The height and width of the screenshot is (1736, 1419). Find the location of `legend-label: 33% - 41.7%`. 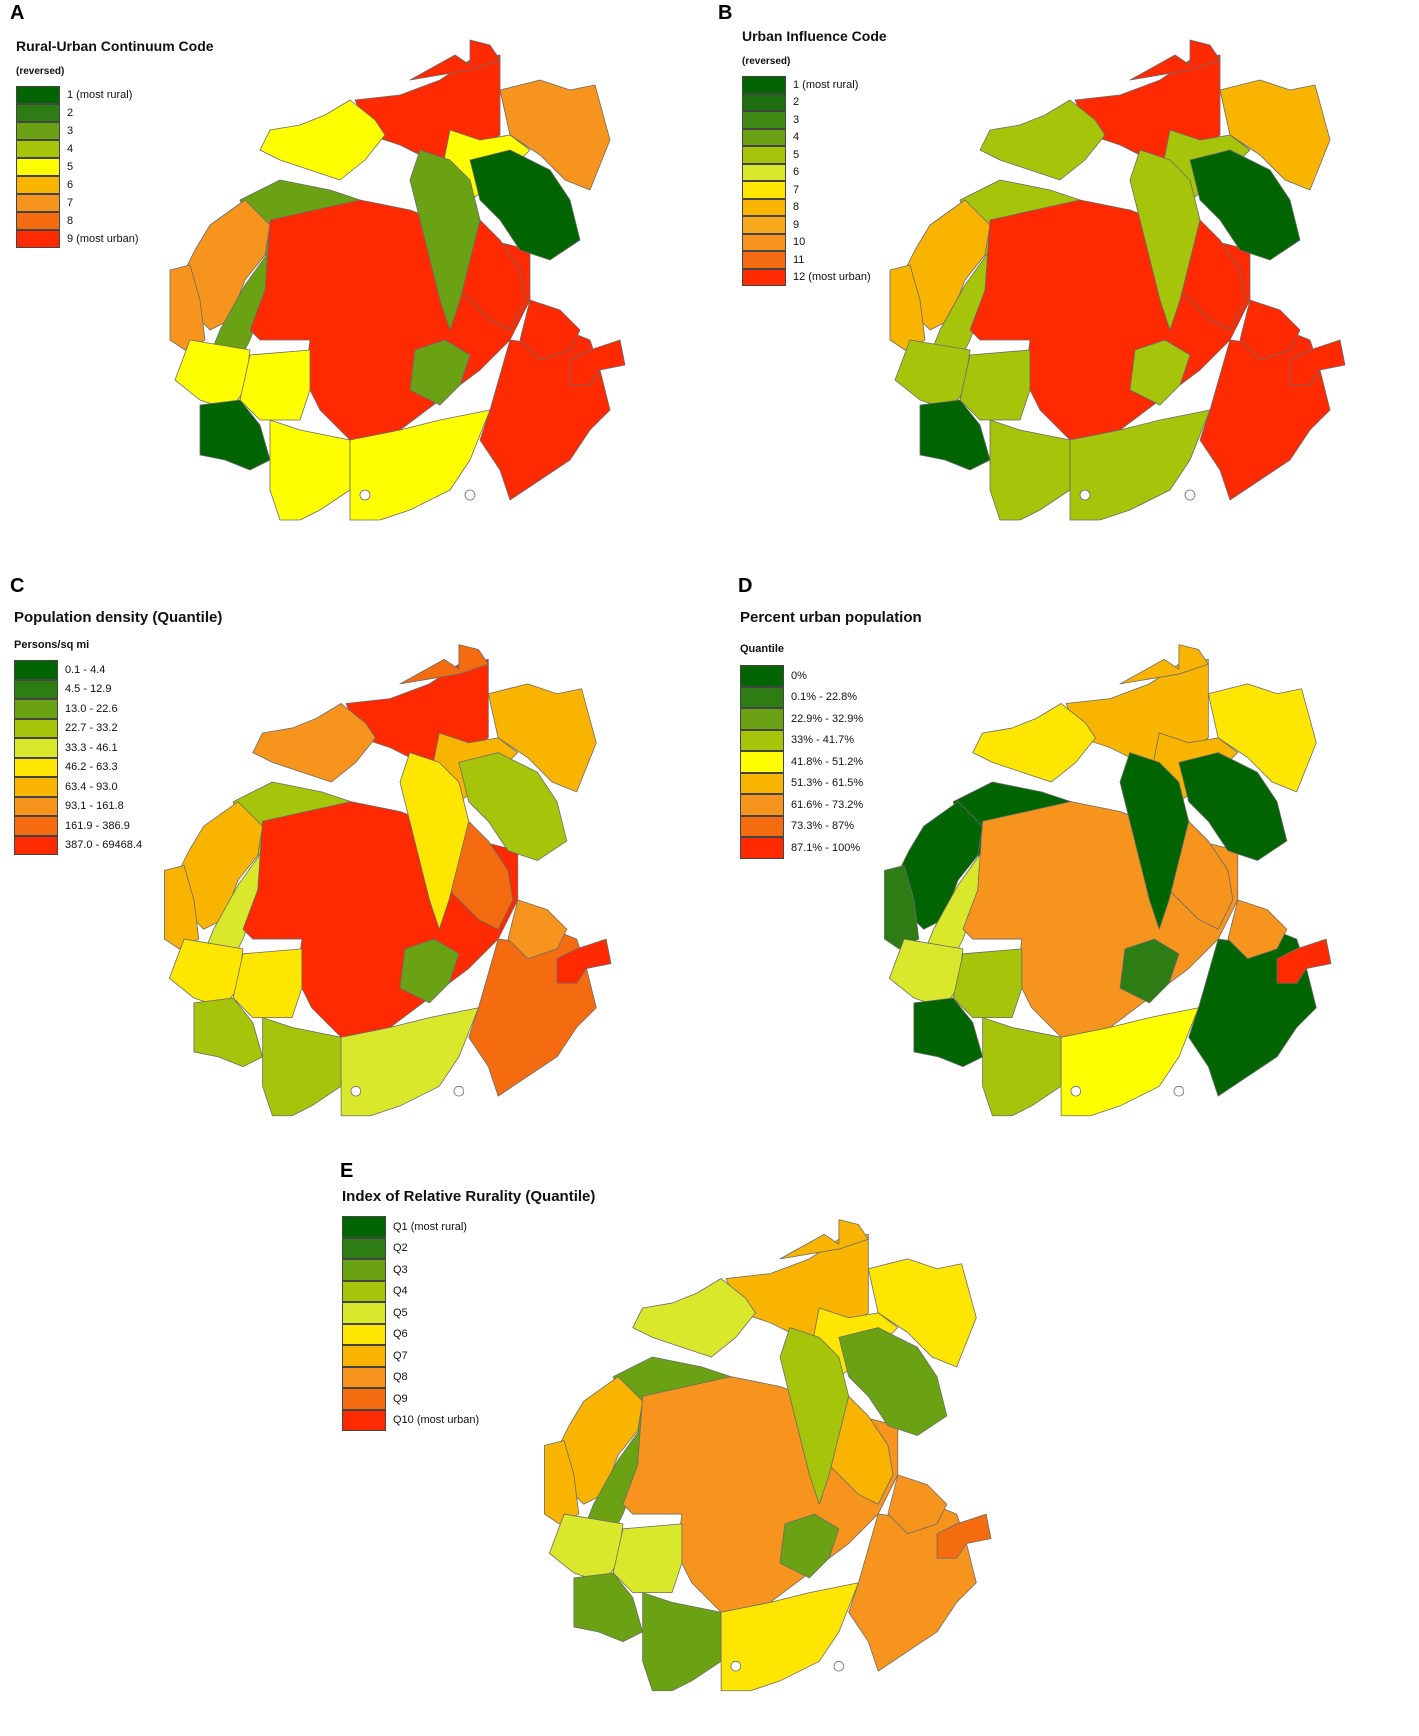

legend-label: 33% - 41.7% is located at coordinates (822, 740).